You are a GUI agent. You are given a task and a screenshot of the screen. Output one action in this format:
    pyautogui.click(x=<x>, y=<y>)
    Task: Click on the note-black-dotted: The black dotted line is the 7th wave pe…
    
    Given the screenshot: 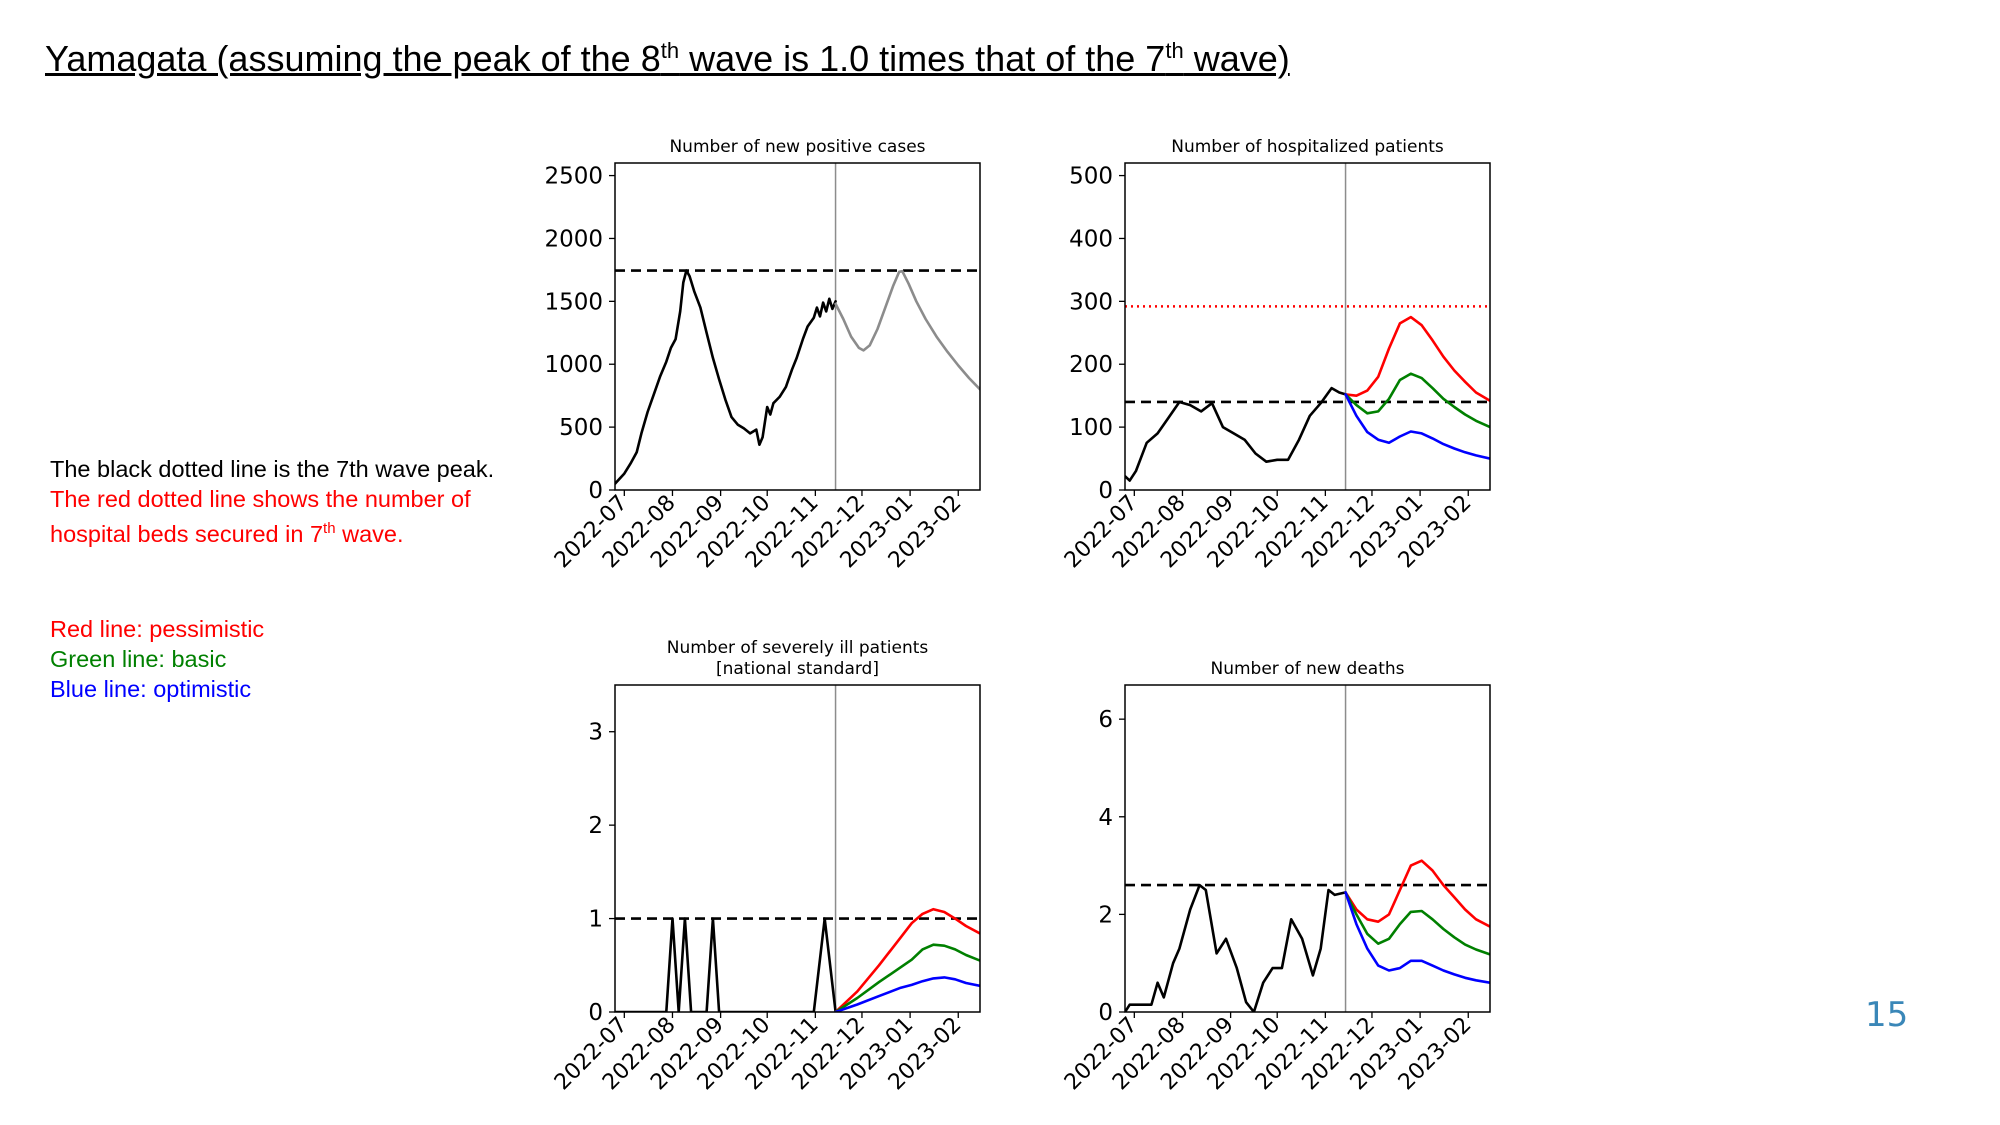 What is the action you would take?
    pyautogui.click(x=272, y=469)
    